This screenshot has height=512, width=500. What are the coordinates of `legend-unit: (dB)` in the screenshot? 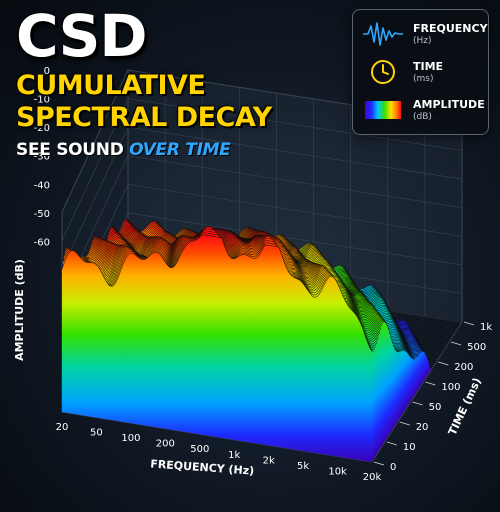 It's located at (422, 117).